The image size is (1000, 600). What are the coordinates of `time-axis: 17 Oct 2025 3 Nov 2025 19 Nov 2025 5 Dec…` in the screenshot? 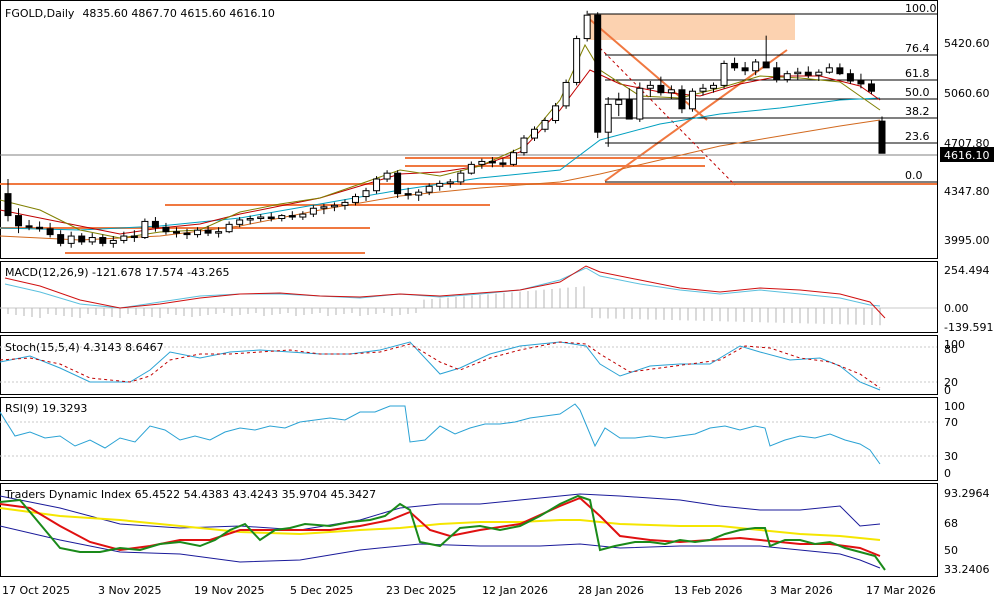 It's located at (469, 590).